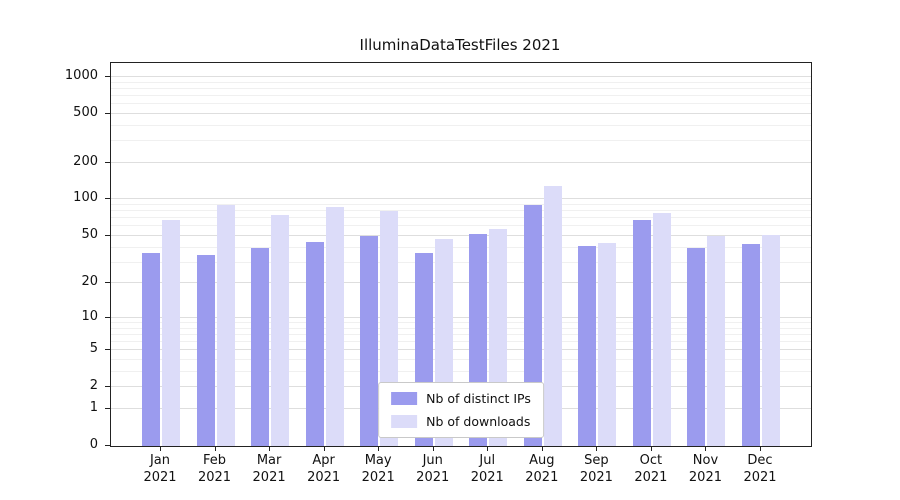  What do you see at coordinates (214, 469) in the screenshot?
I see `x-tick-label: Feb 2021` at bounding box center [214, 469].